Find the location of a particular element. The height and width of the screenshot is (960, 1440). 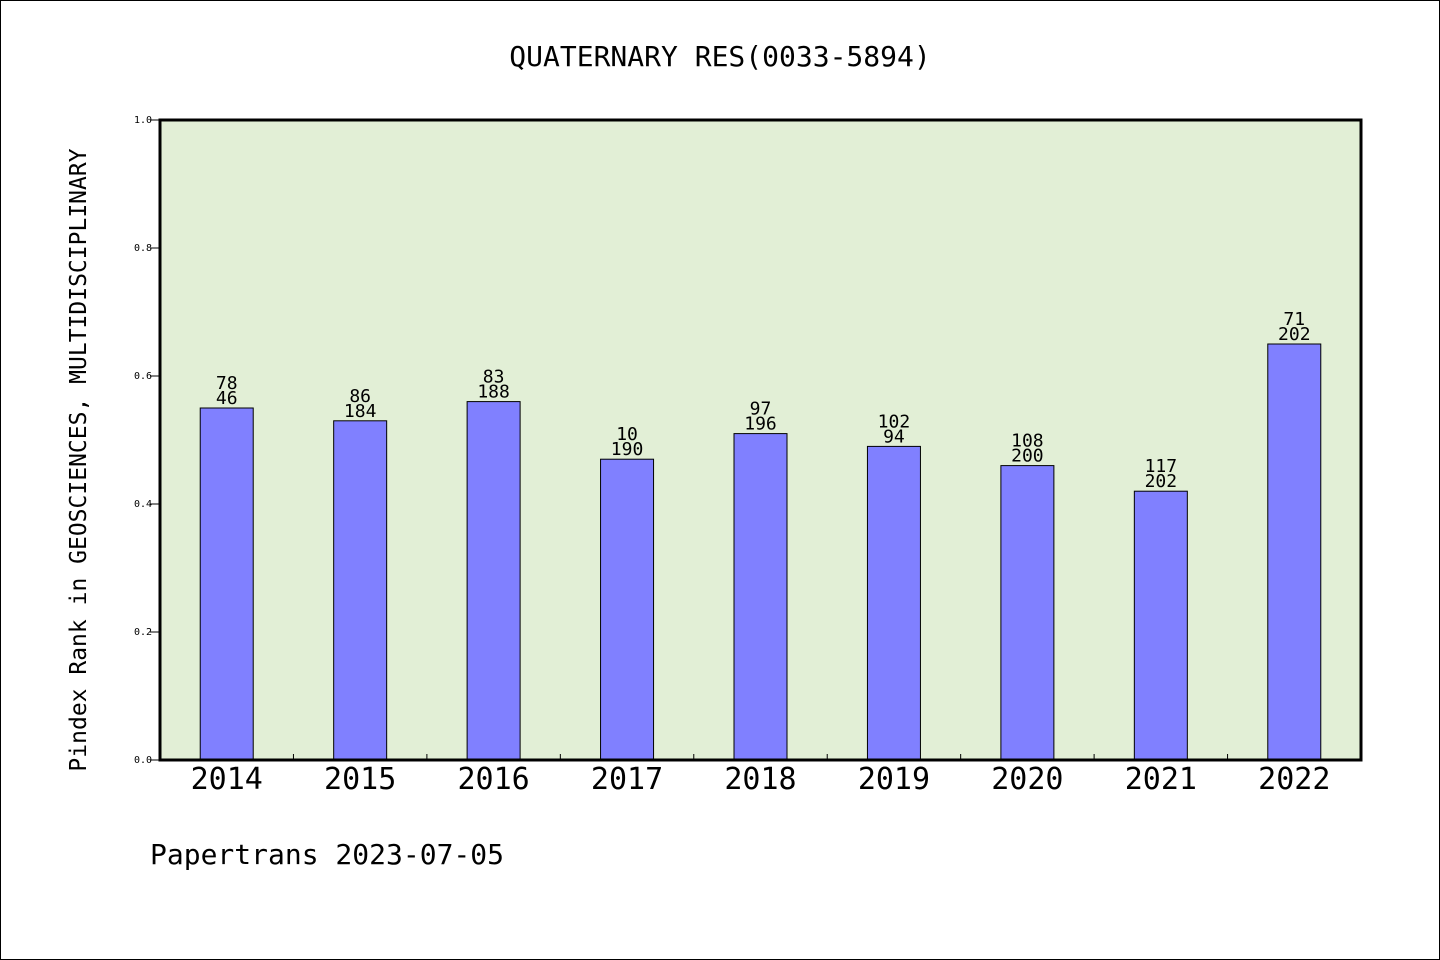

bar-2019 is located at coordinates (893, 603).